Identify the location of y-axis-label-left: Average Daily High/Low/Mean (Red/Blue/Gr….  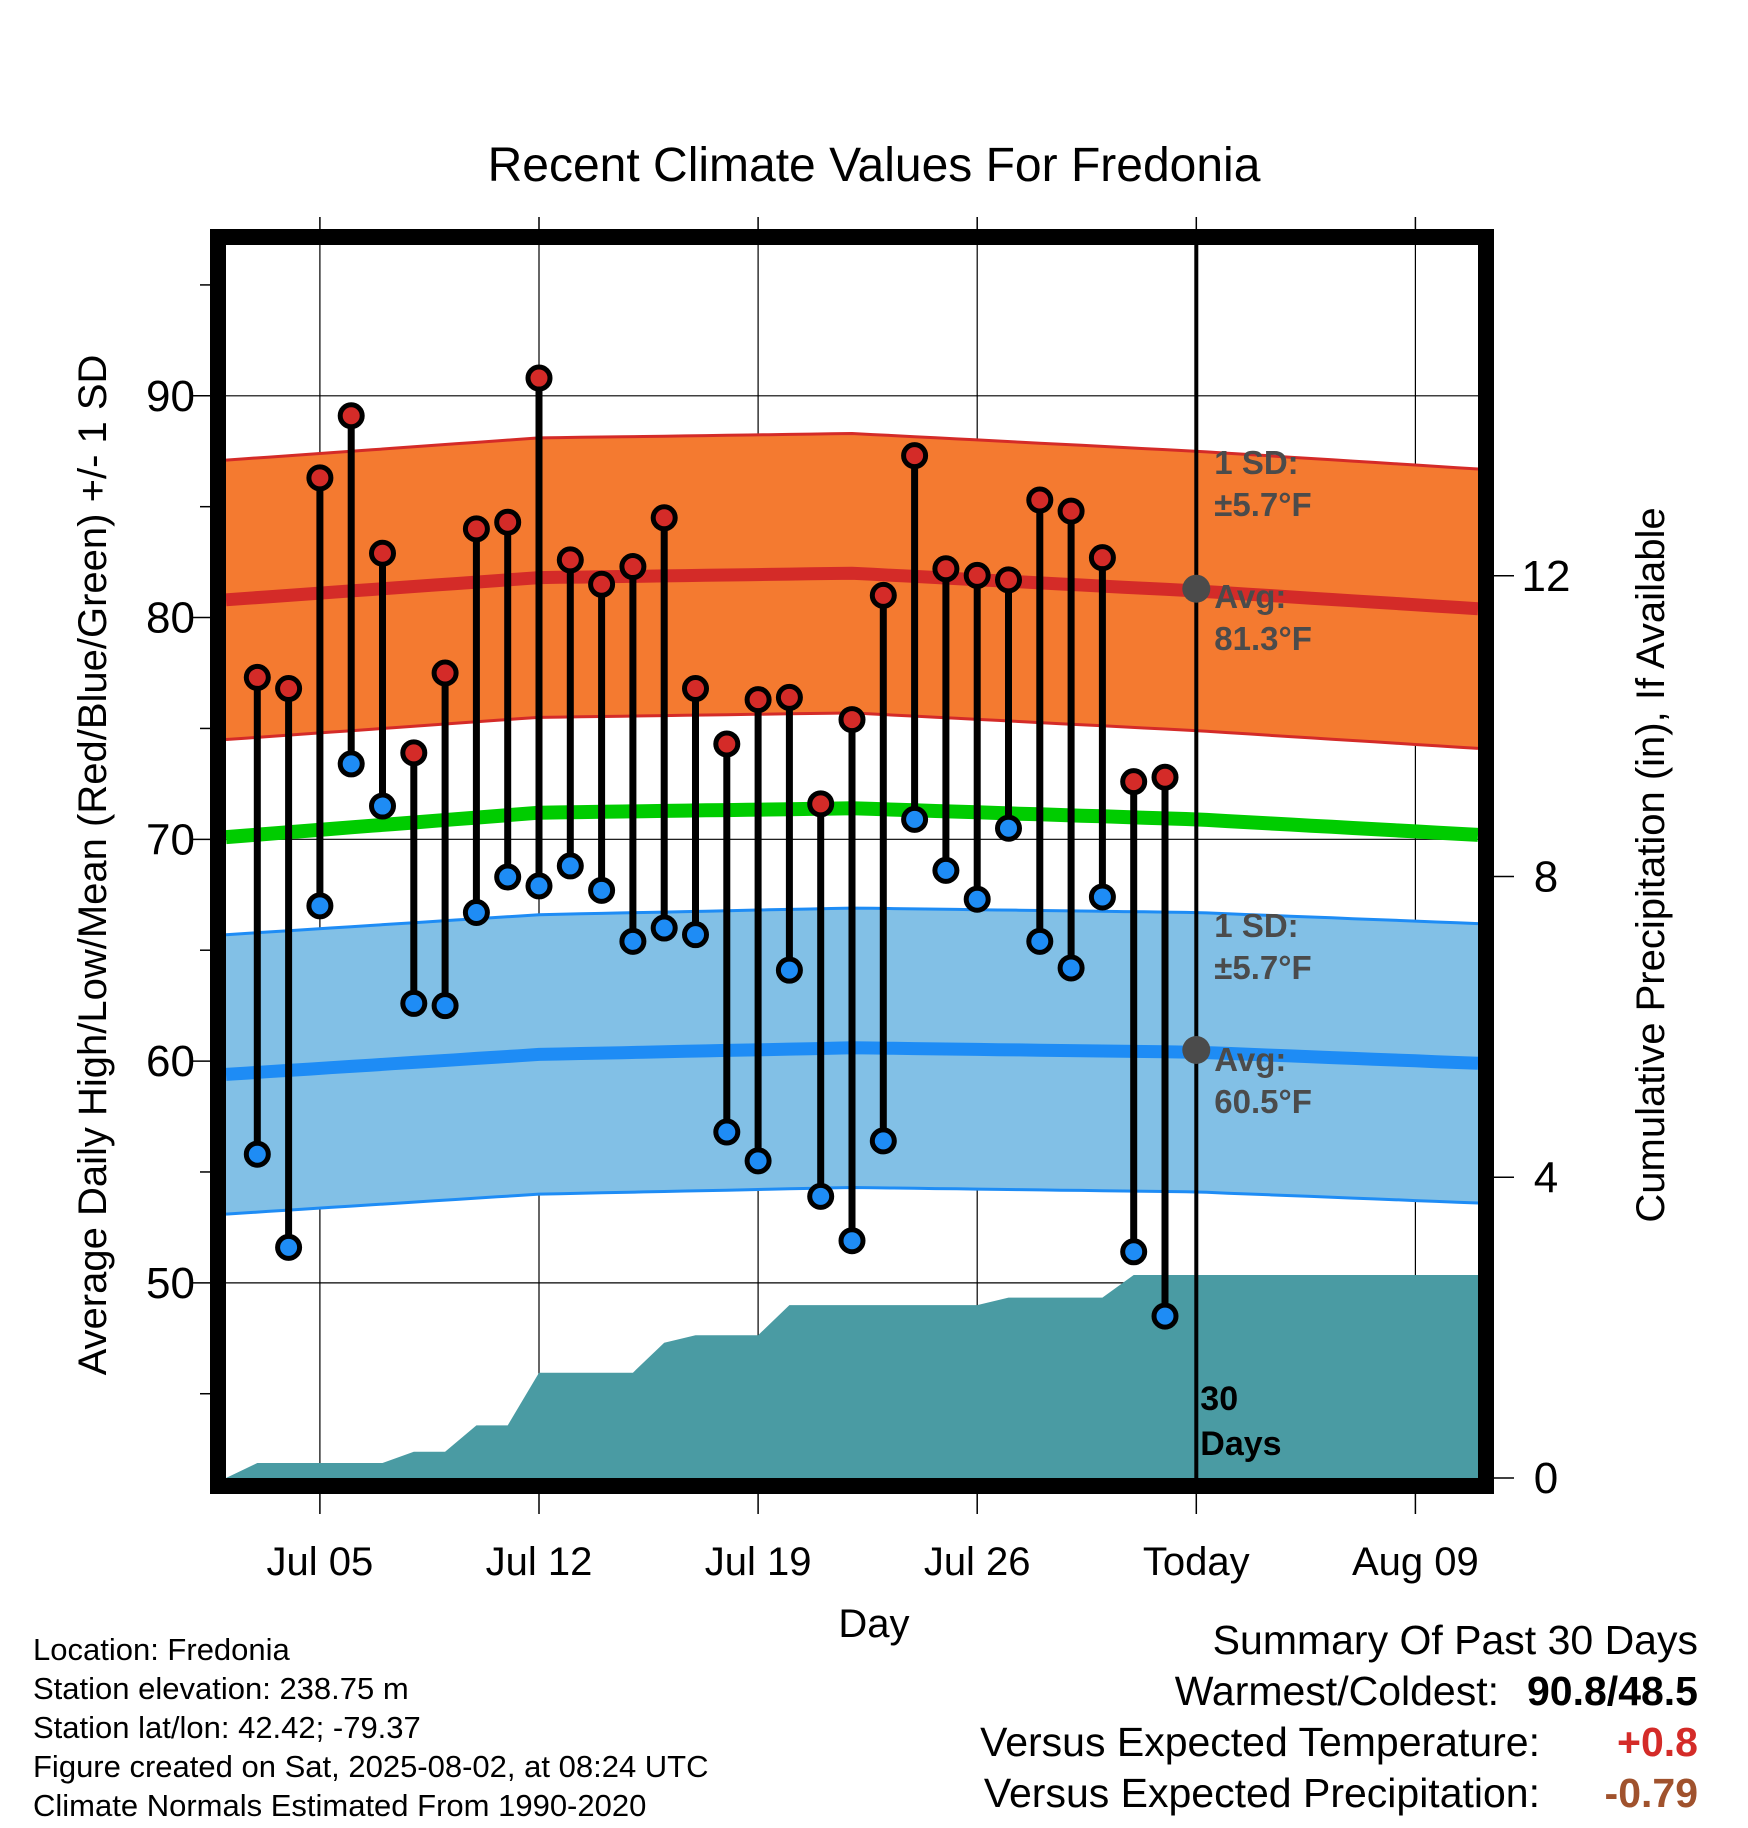
(93, 865).